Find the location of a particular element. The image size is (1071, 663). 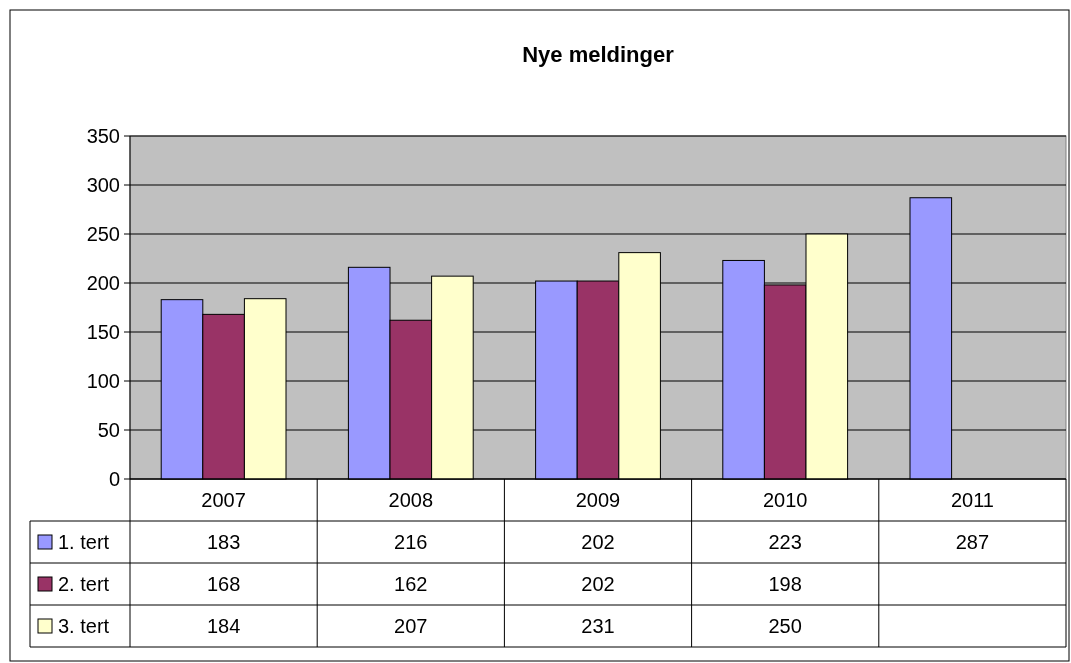

y-tick-label: 50 is located at coordinates (108, 430).